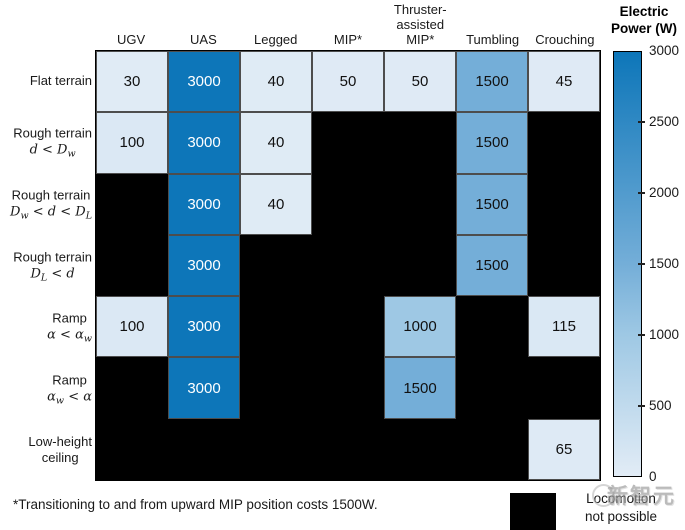 The image size is (685, 530). I want to click on heatmap-cell: 30, so click(132, 82).